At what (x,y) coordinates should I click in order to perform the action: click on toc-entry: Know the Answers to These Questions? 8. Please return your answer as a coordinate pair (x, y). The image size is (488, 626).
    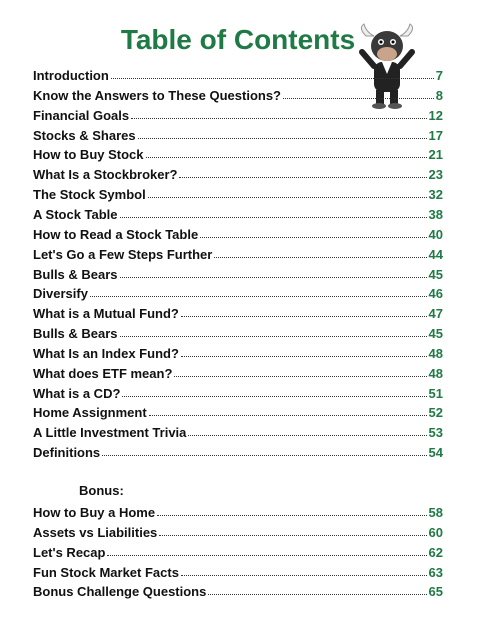
    Looking at the image, I should click on (238, 94).